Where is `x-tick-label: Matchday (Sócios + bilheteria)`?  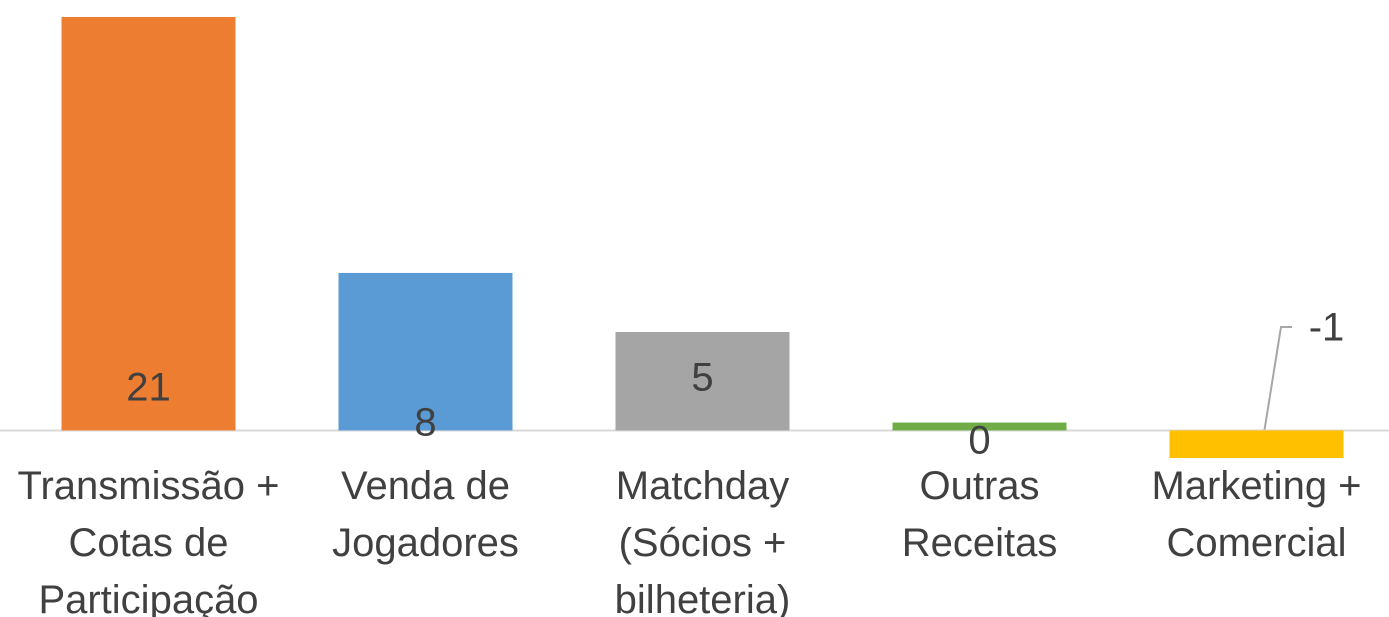
x-tick-label: Matchday (Sócios + bilheteria) is located at coordinates (702, 540).